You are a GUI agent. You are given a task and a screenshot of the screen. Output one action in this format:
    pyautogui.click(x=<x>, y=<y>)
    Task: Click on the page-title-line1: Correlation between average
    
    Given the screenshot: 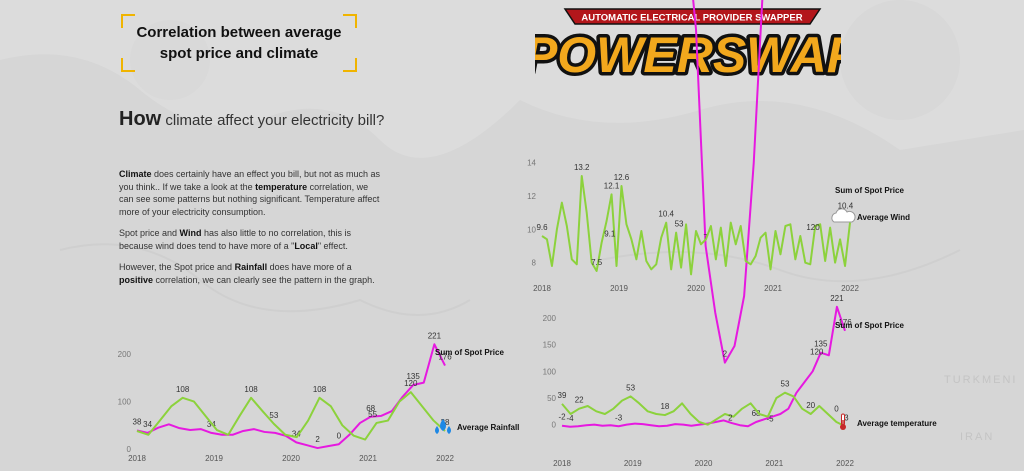 What is the action you would take?
    pyautogui.click(x=239, y=32)
    